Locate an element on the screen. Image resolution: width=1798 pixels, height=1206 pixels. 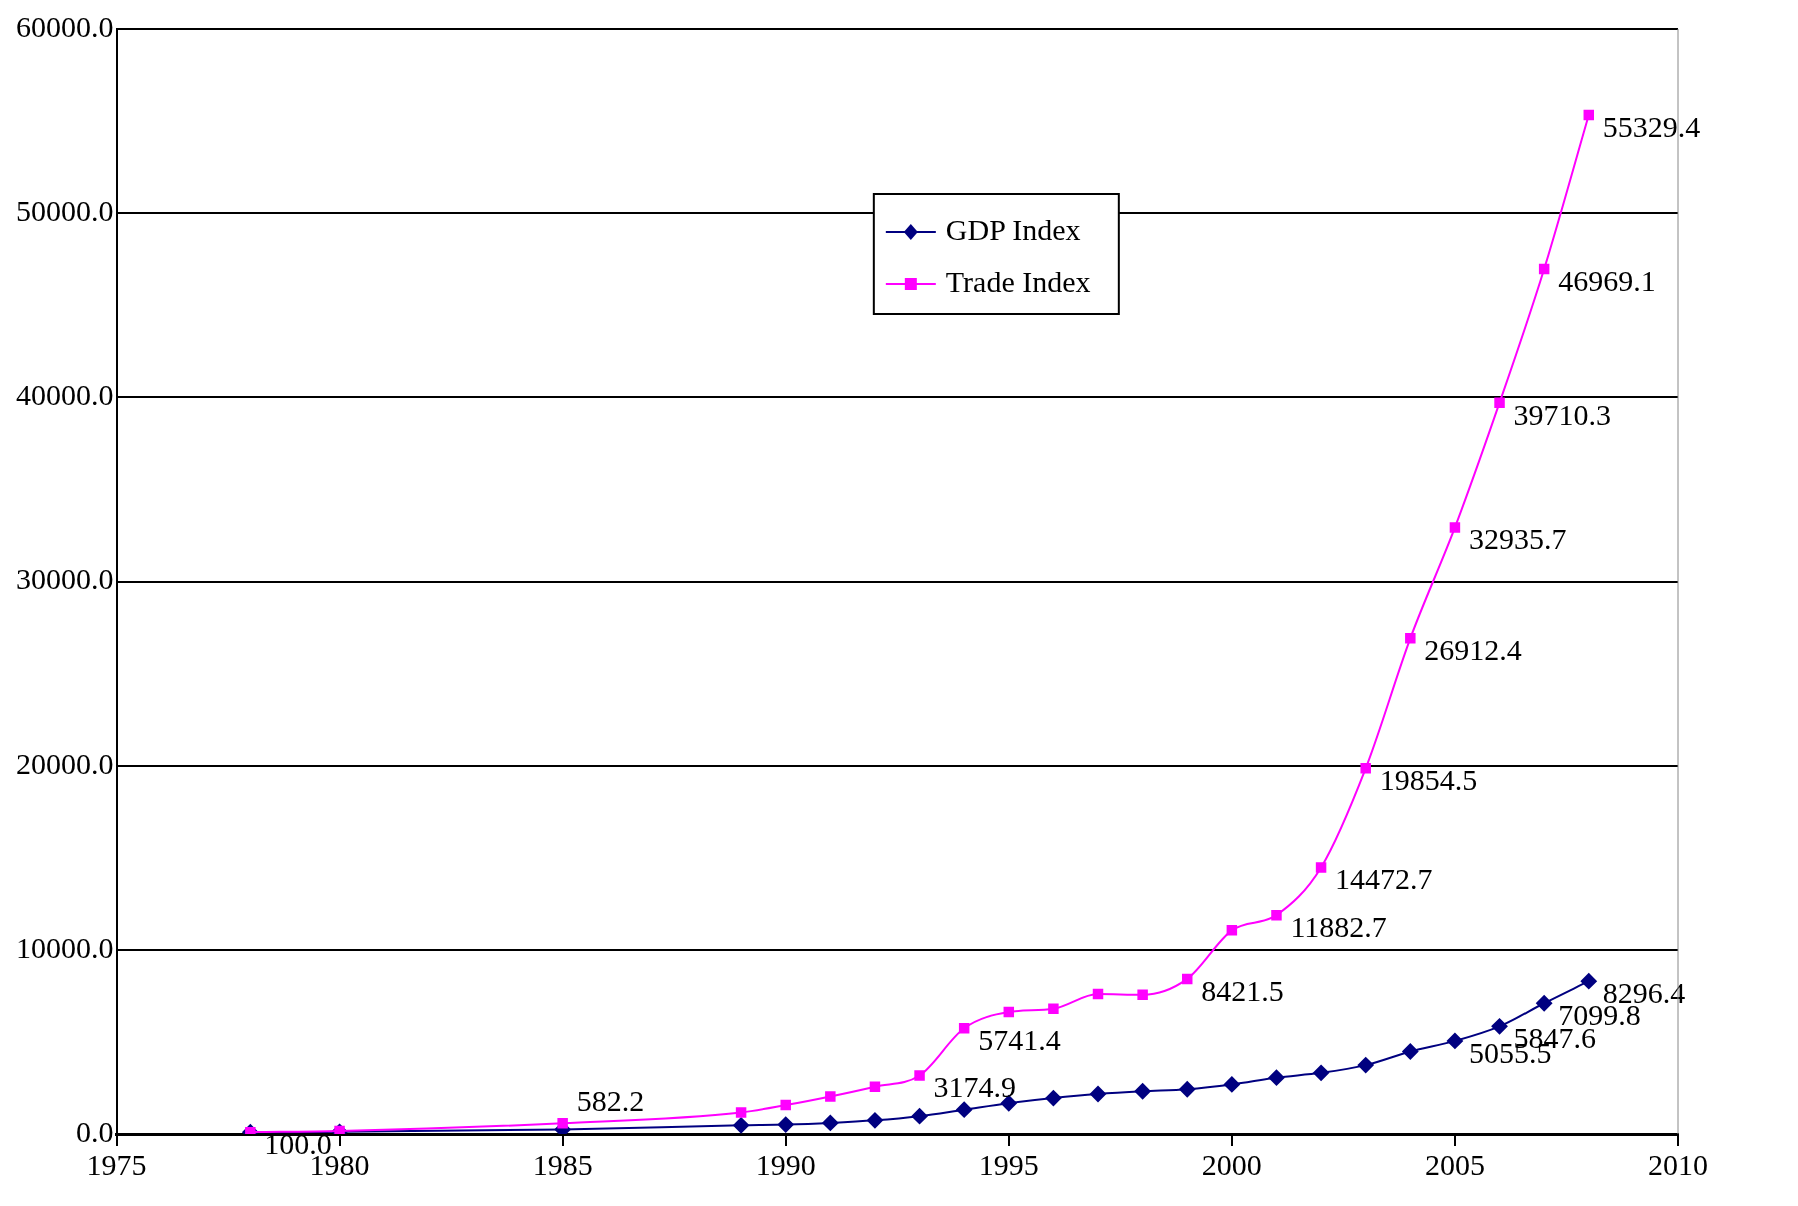
data-label: 32935.7 is located at coordinates (1517, 539).